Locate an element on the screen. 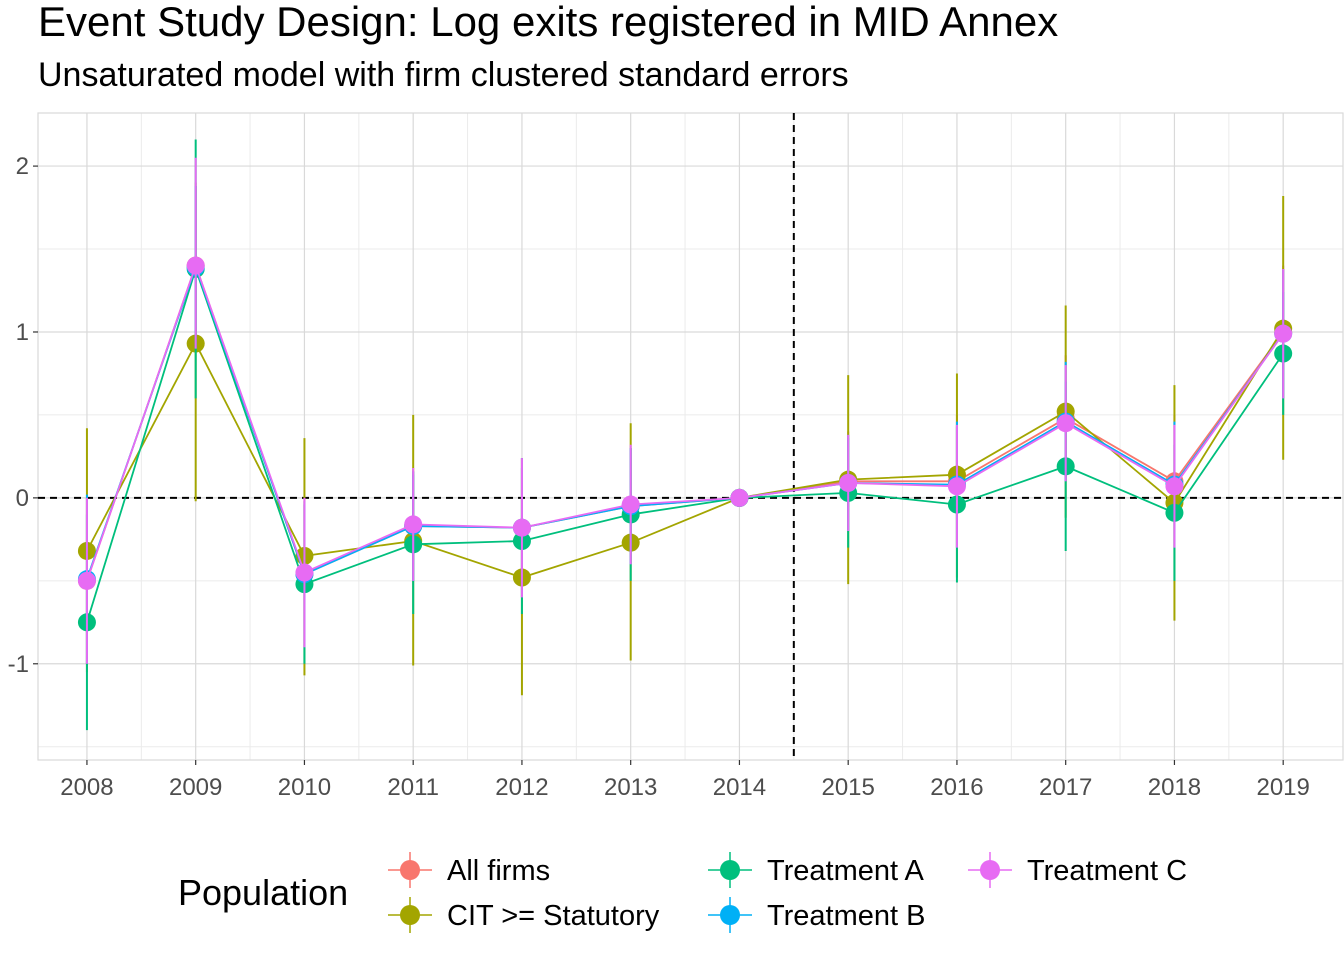  legend-title: Population is located at coordinates (263, 892).